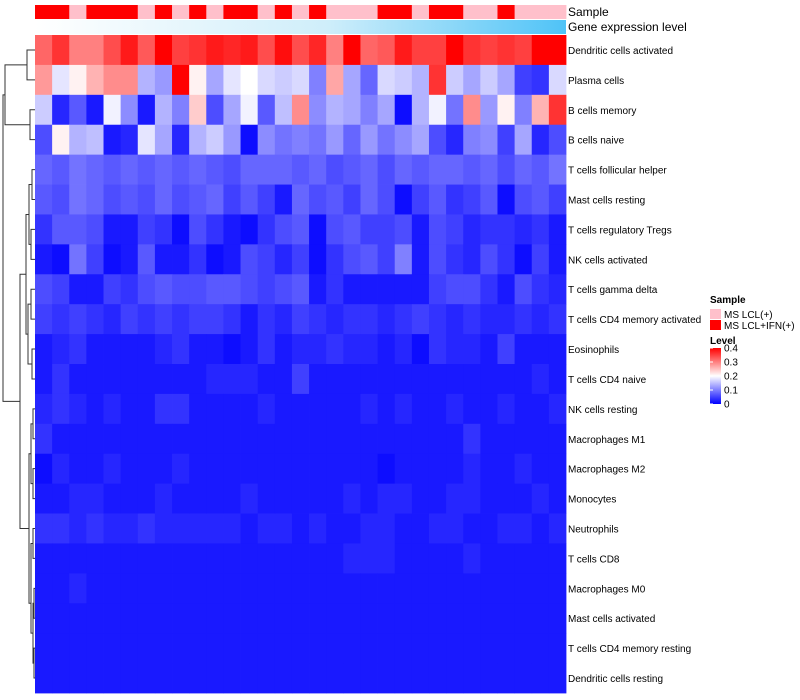 The height and width of the screenshot is (700, 800). What do you see at coordinates (620, 230) in the screenshot?
I see `row-label: T cells regulatory Tregs` at bounding box center [620, 230].